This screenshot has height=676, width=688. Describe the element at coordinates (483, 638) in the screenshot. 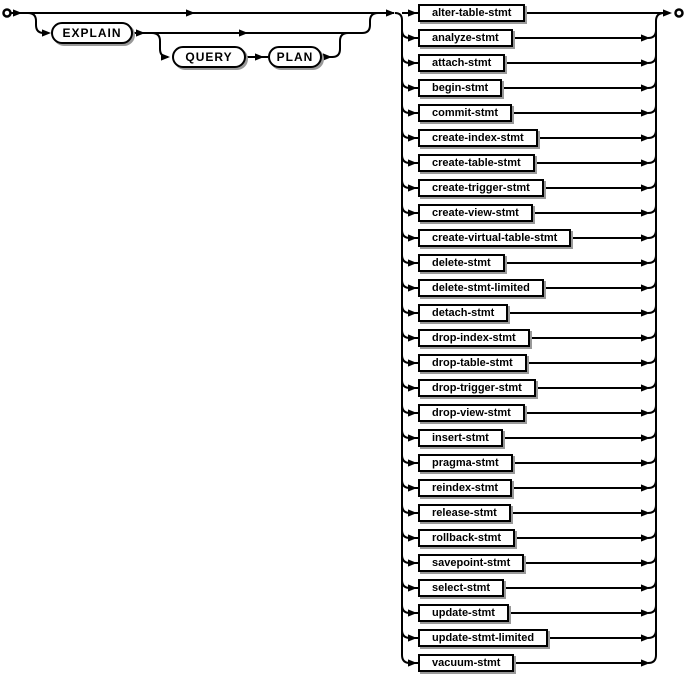

I see `nonterminal-box-update-stmt-limited: update-stmt-limited` at that location.